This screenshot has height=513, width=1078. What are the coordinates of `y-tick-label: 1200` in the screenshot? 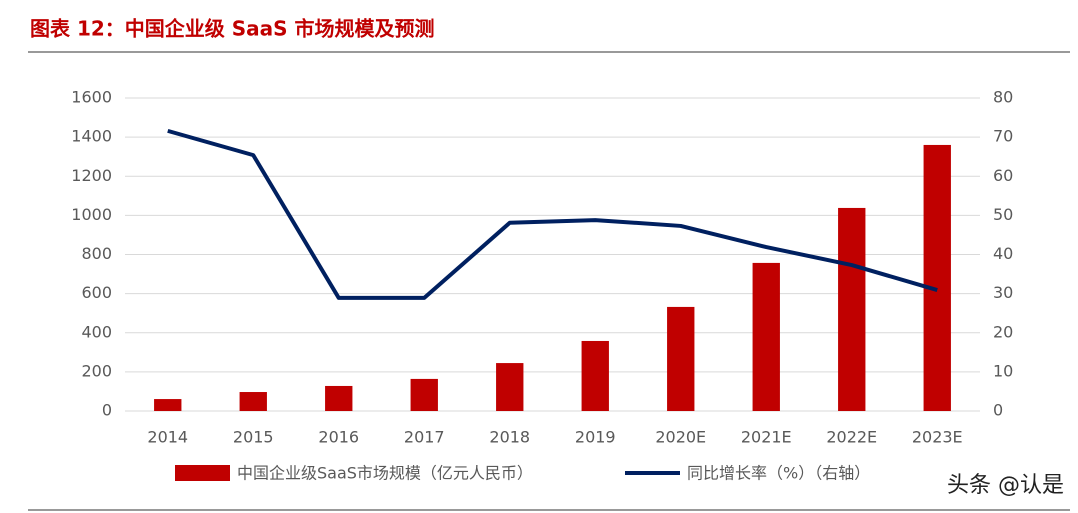 It's located at (91, 175).